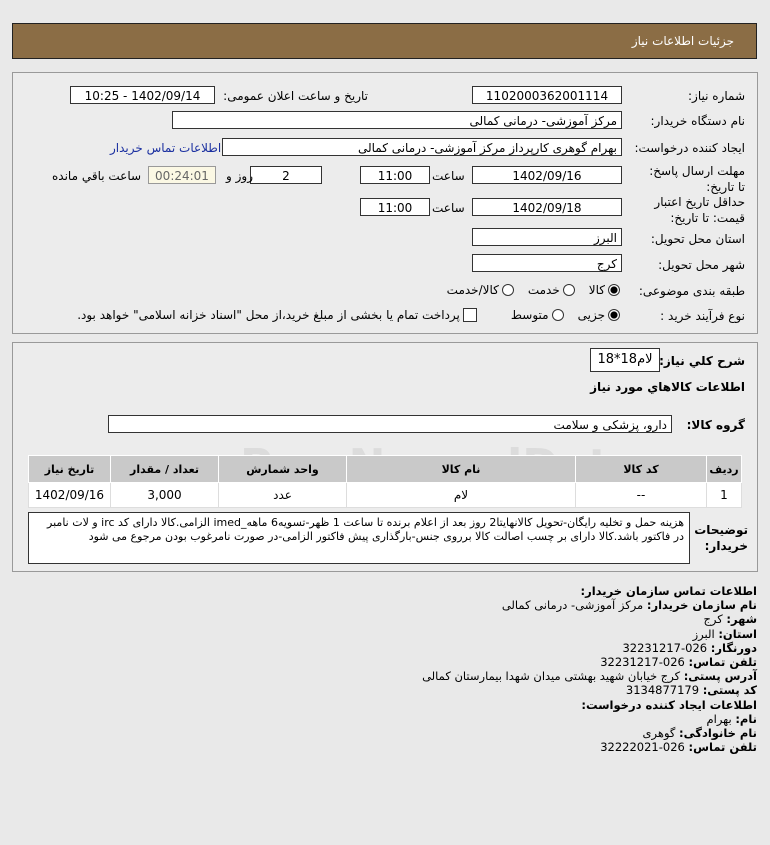  I want to click on name-value: بهرام, so click(719, 718).